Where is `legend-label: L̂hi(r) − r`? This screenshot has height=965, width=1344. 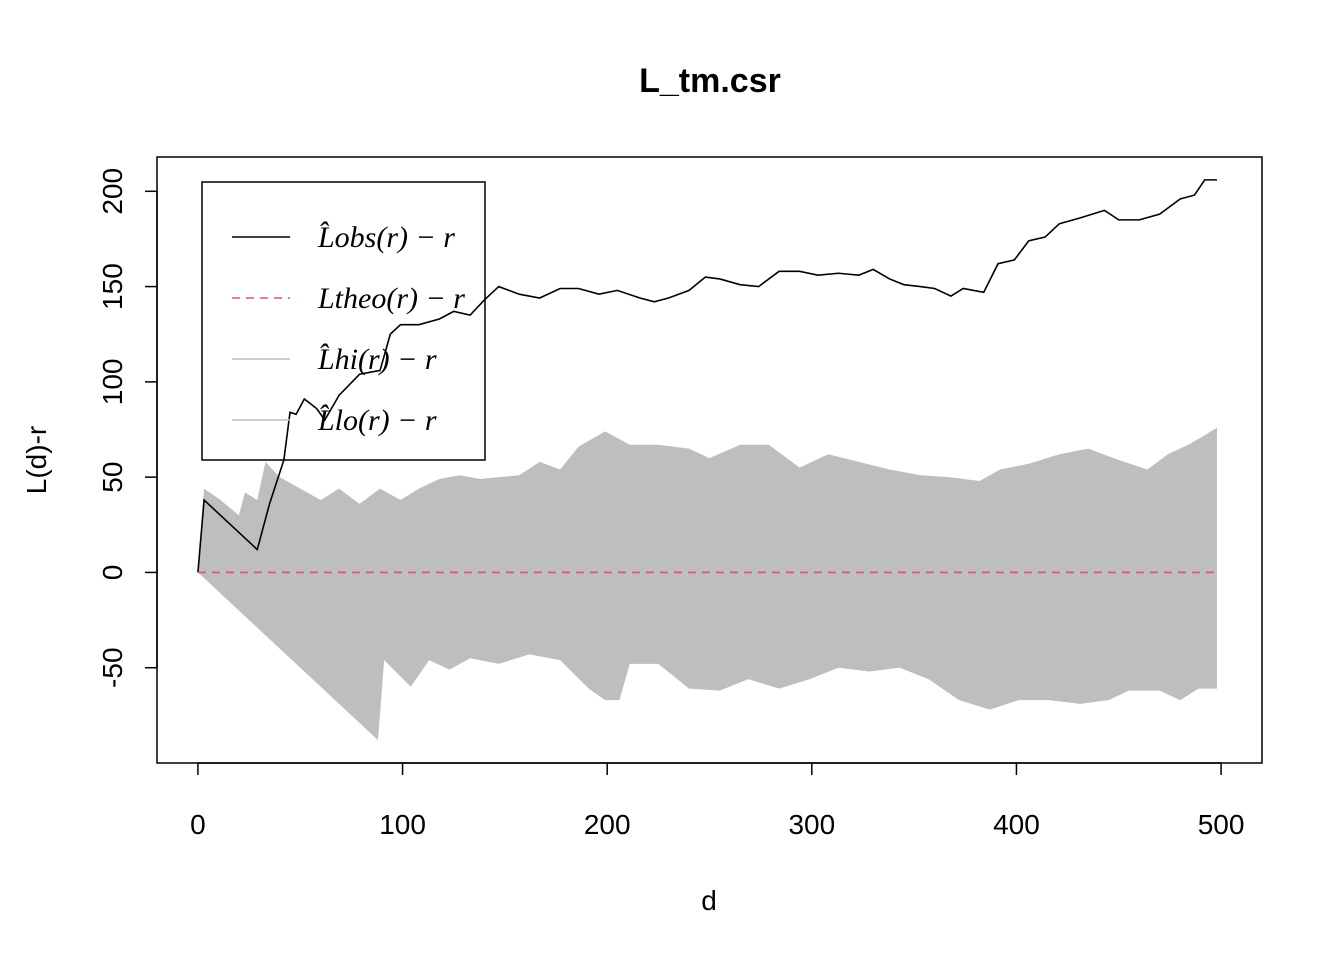
legend-label: L̂hi(r) − r is located at coordinates (377, 359).